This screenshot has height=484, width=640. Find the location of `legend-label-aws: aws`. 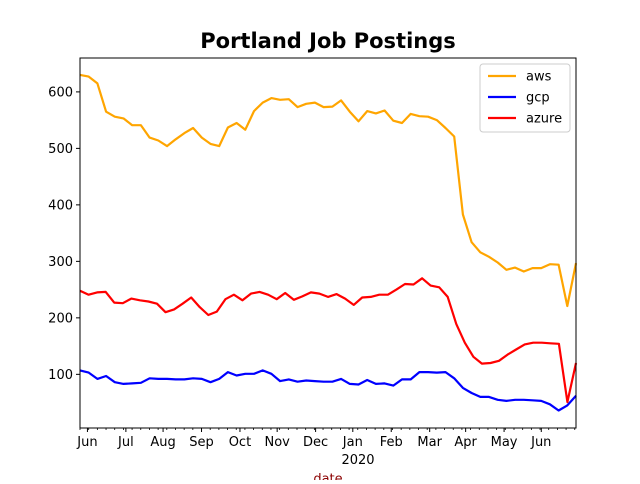

legend-label-aws: aws is located at coordinates (539, 77).